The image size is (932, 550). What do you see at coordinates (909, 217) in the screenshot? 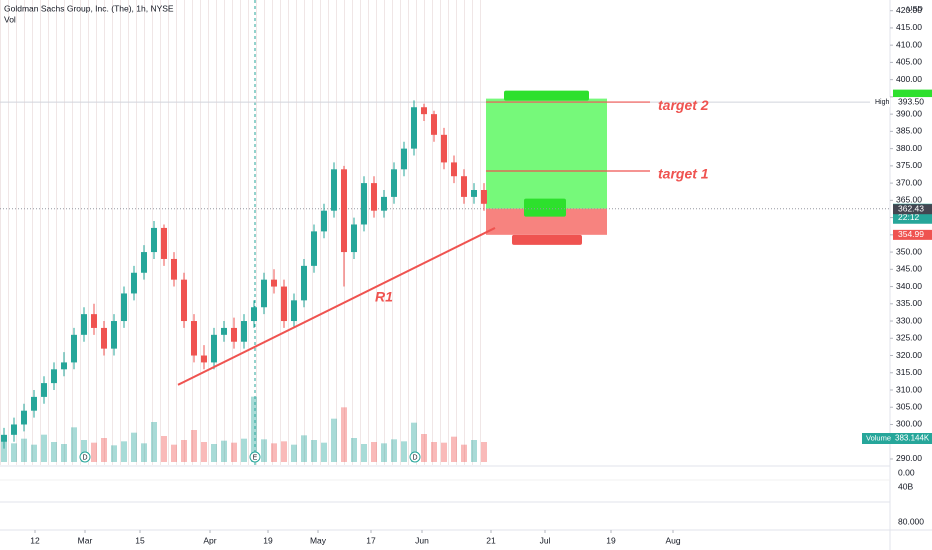
I see `countdown: 22:12` at bounding box center [909, 217].